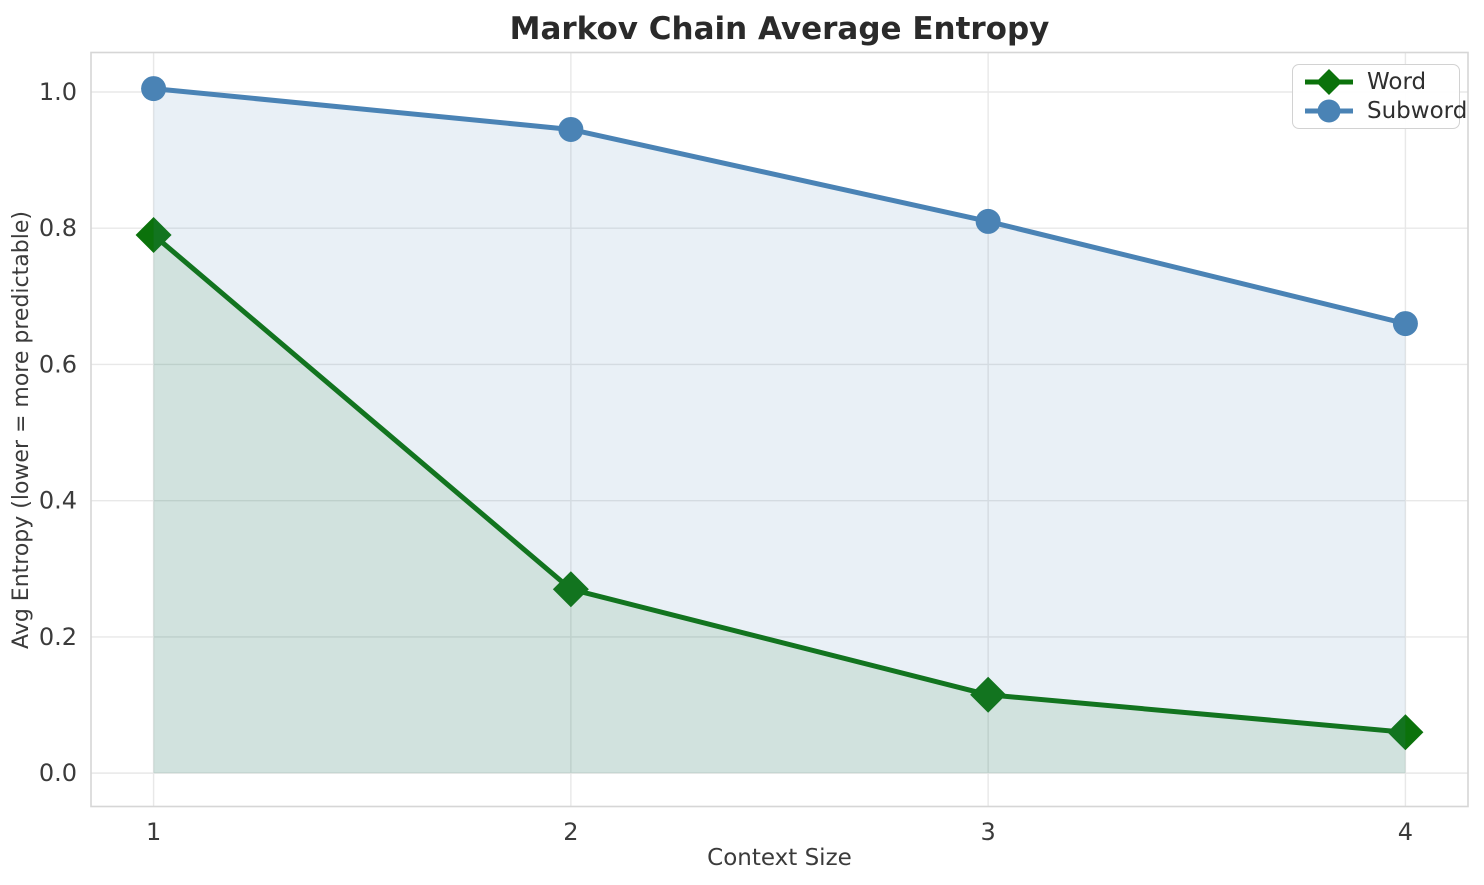  I want to click on x-tick-label: 1, so click(153, 832).